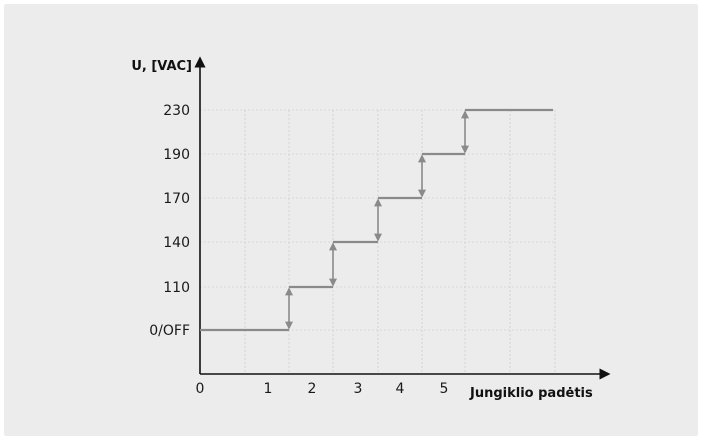  Describe the element at coordinates (322, 389) in the screenshot. I see `x-tick-labels: 0 1 2 3 4 5` at that location.